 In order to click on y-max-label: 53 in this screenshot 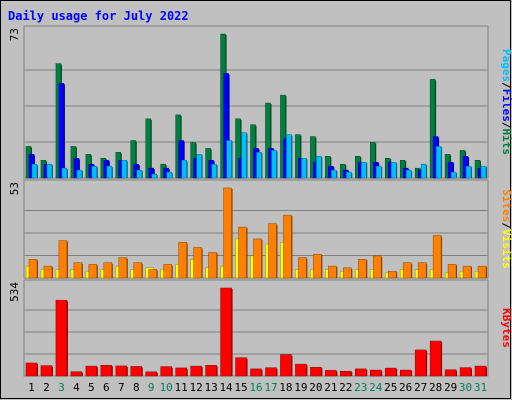, I will do `click(14, 188)`.